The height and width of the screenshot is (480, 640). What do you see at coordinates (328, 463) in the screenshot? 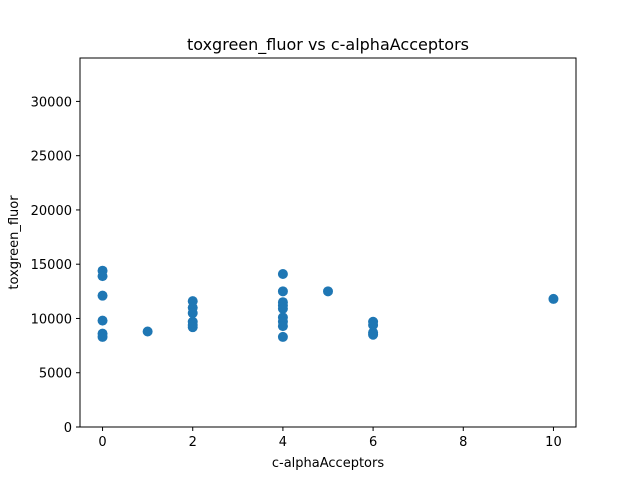
I see `x-axis-label: c-alphaAcceptors` at bounding box center [328, 463].